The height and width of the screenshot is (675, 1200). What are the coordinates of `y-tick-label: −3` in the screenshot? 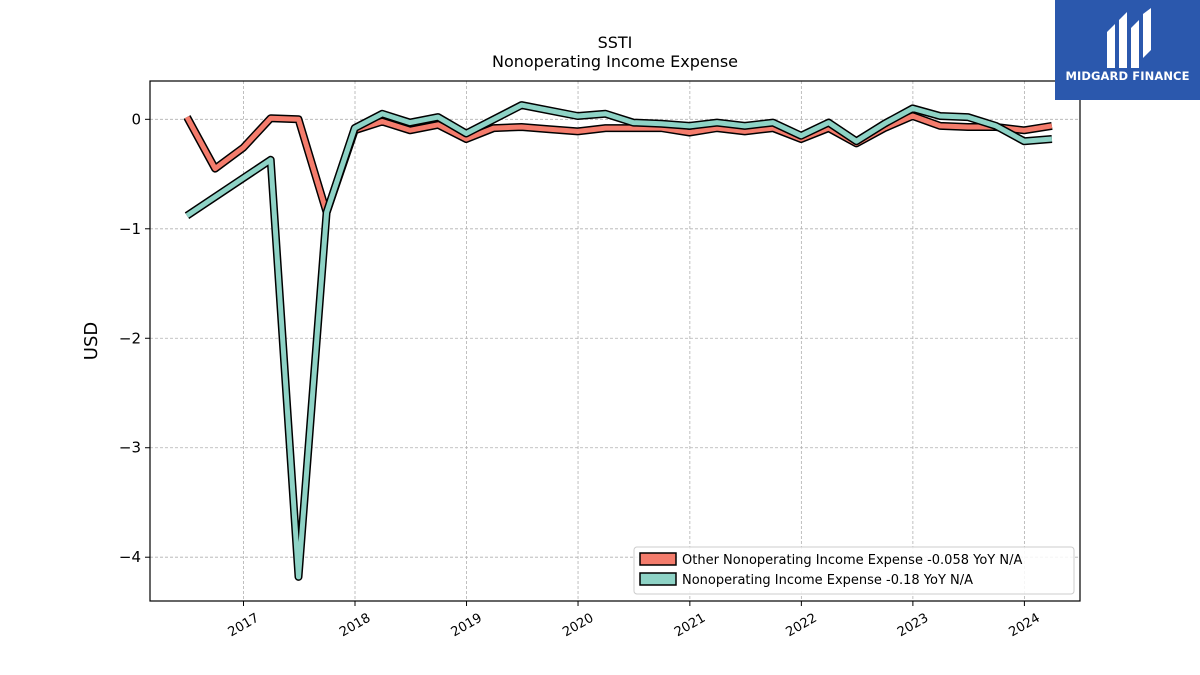 It's located at (130, 448).